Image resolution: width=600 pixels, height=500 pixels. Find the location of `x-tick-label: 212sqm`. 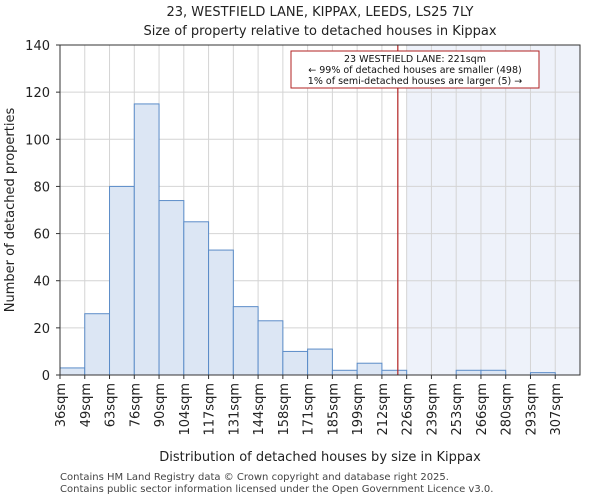

x-tick-label: 212sqm is located at coordinates (383, 409).